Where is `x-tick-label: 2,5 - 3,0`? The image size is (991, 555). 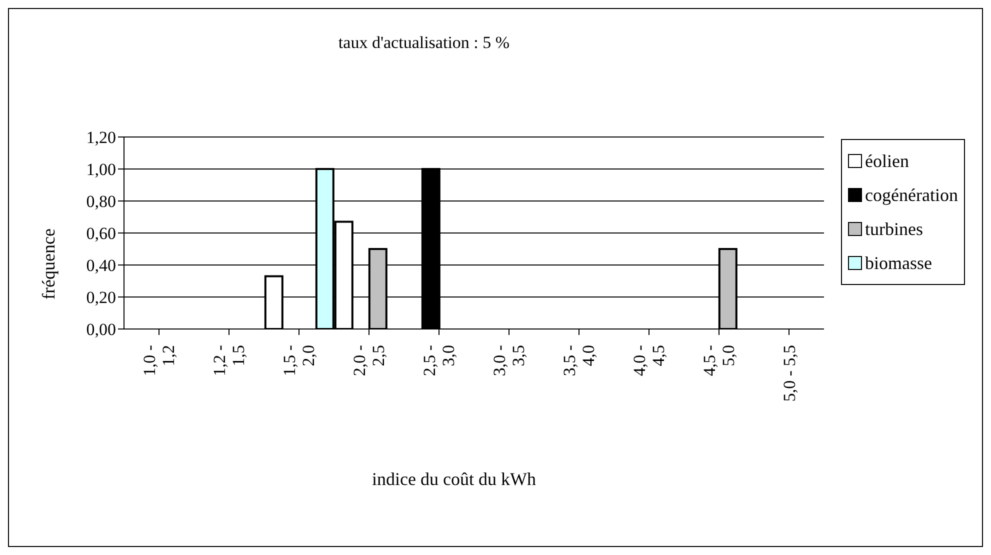
x-tick-label: 2,5 - 3,0 is located at coordinates (439, 360).